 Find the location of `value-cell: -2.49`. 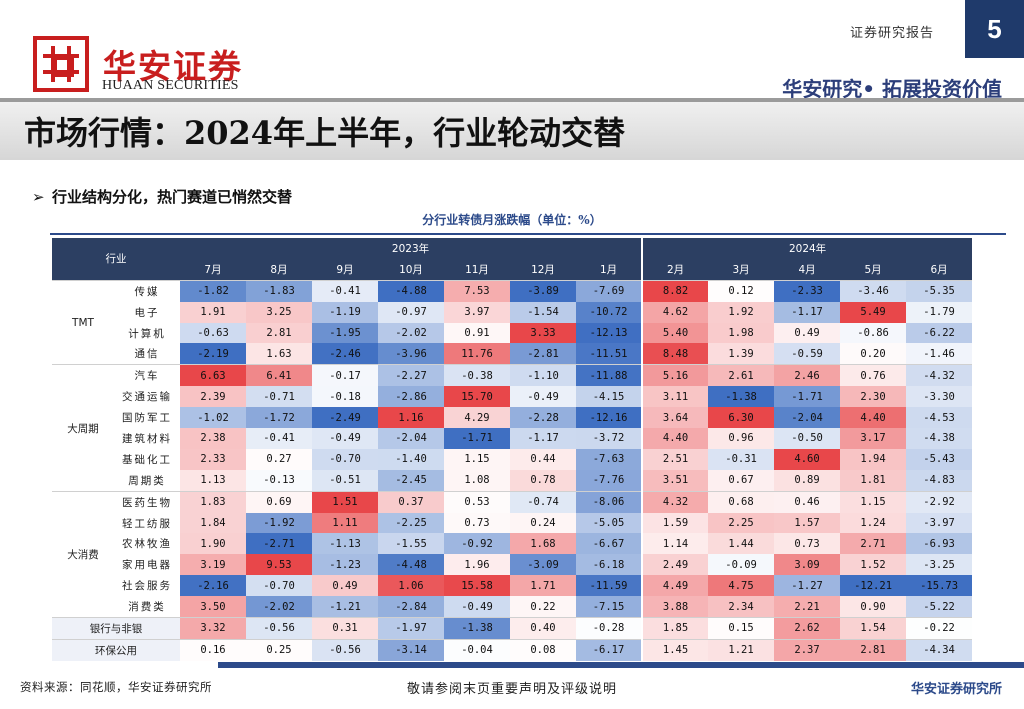

value-cell: -2.49 is located at coordinates (345, 418).